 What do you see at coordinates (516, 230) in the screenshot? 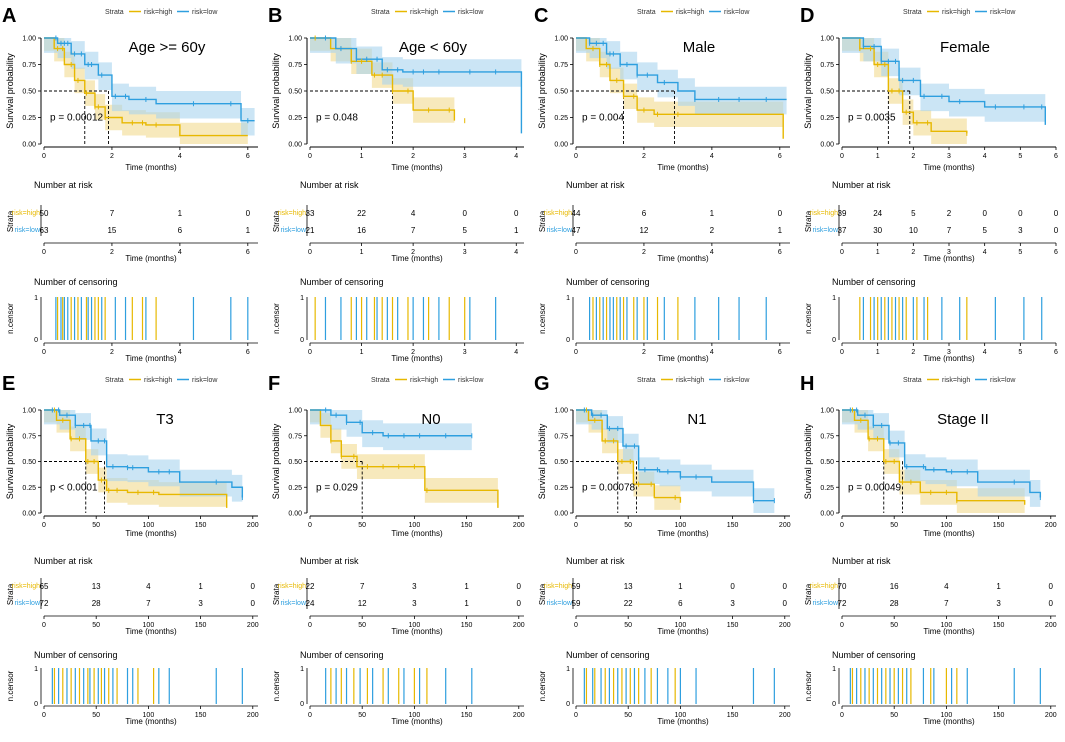
I see `risk-count-low: 1` at bounding box center [516, 230].